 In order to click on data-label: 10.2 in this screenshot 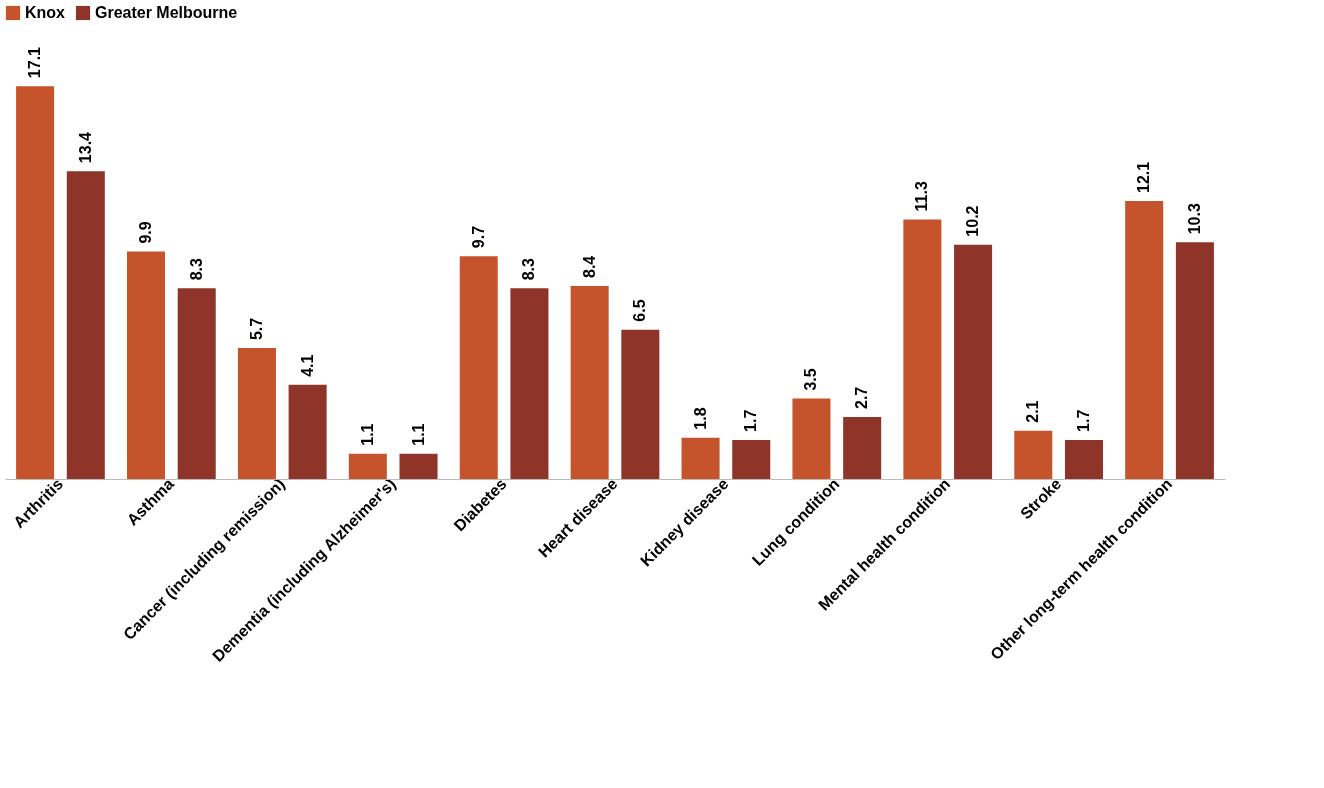, I will do `click(973, 221)`.